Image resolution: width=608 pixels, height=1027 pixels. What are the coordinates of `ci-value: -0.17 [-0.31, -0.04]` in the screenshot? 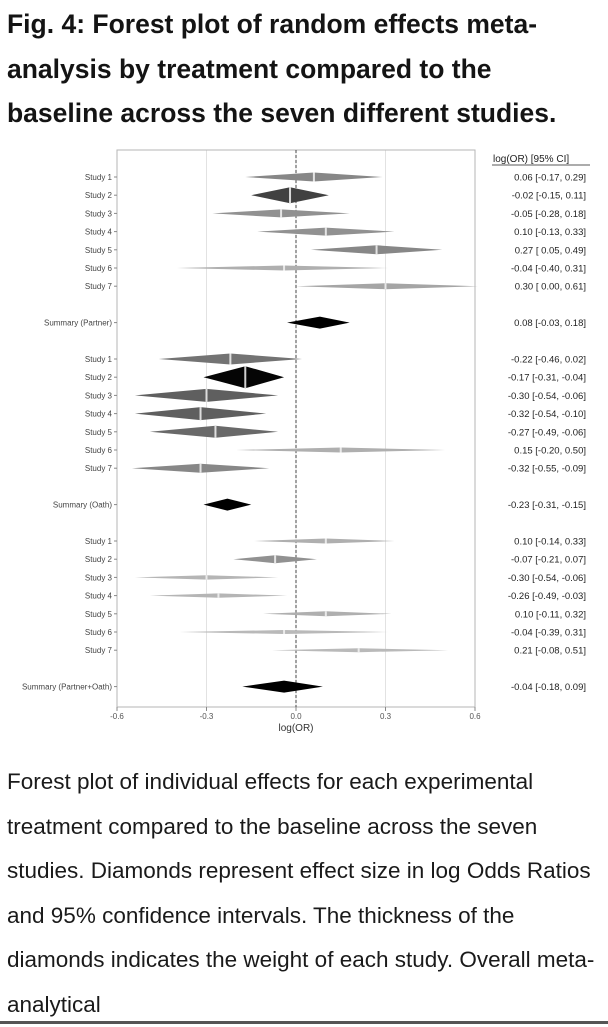 It's located at (547, 378).